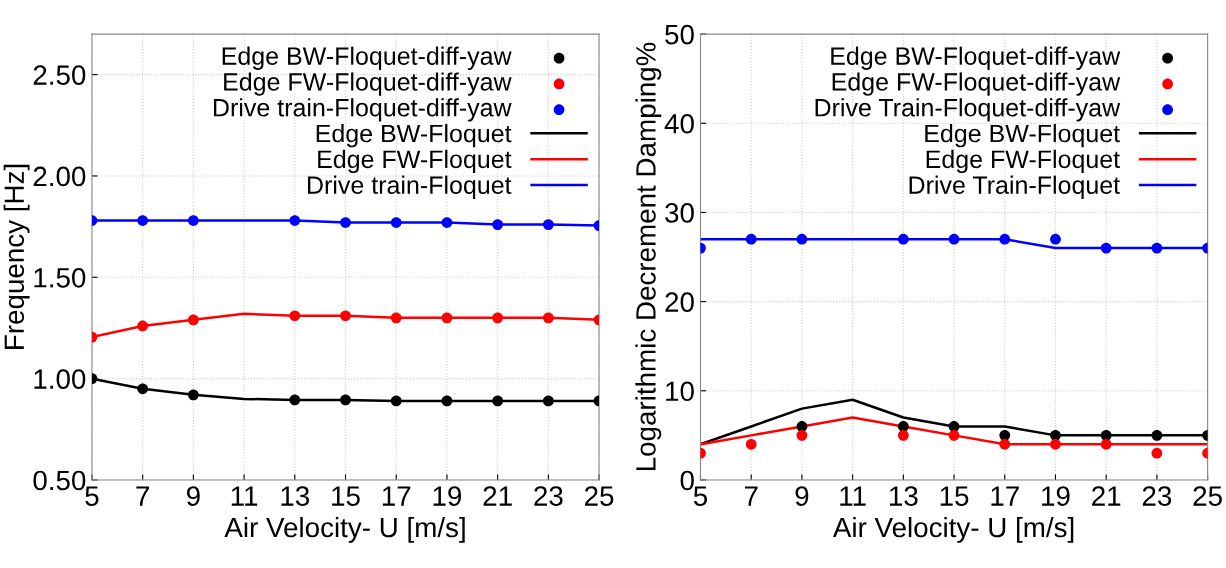 This screenshot has width=1226, height=568. I want to click on y-tick-label: 10, so click(680, 391).